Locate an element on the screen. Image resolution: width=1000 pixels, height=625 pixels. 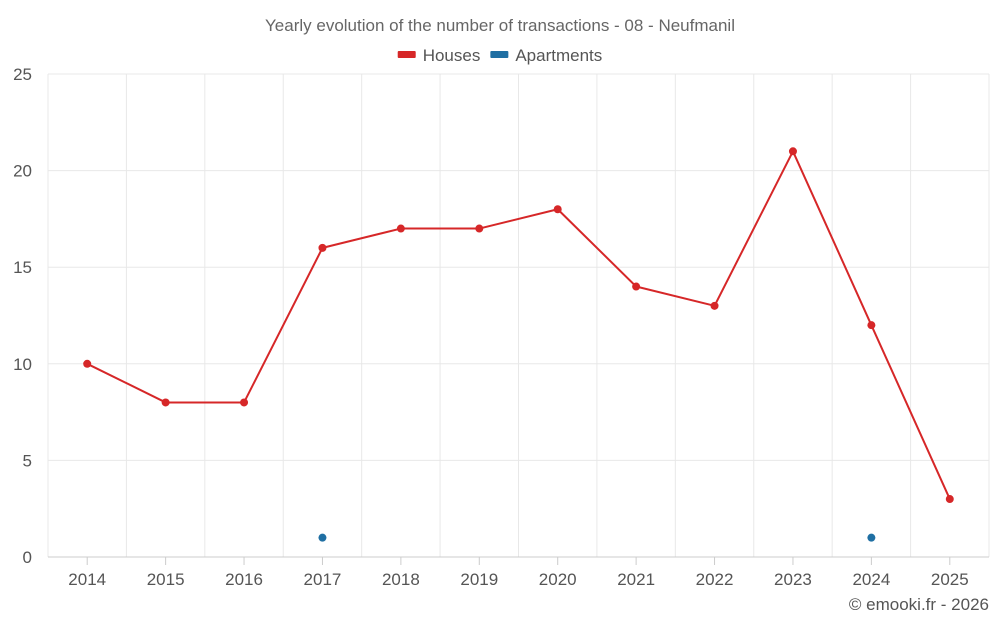
x-tick-label: 2024 is located at coordinates (871, 579).